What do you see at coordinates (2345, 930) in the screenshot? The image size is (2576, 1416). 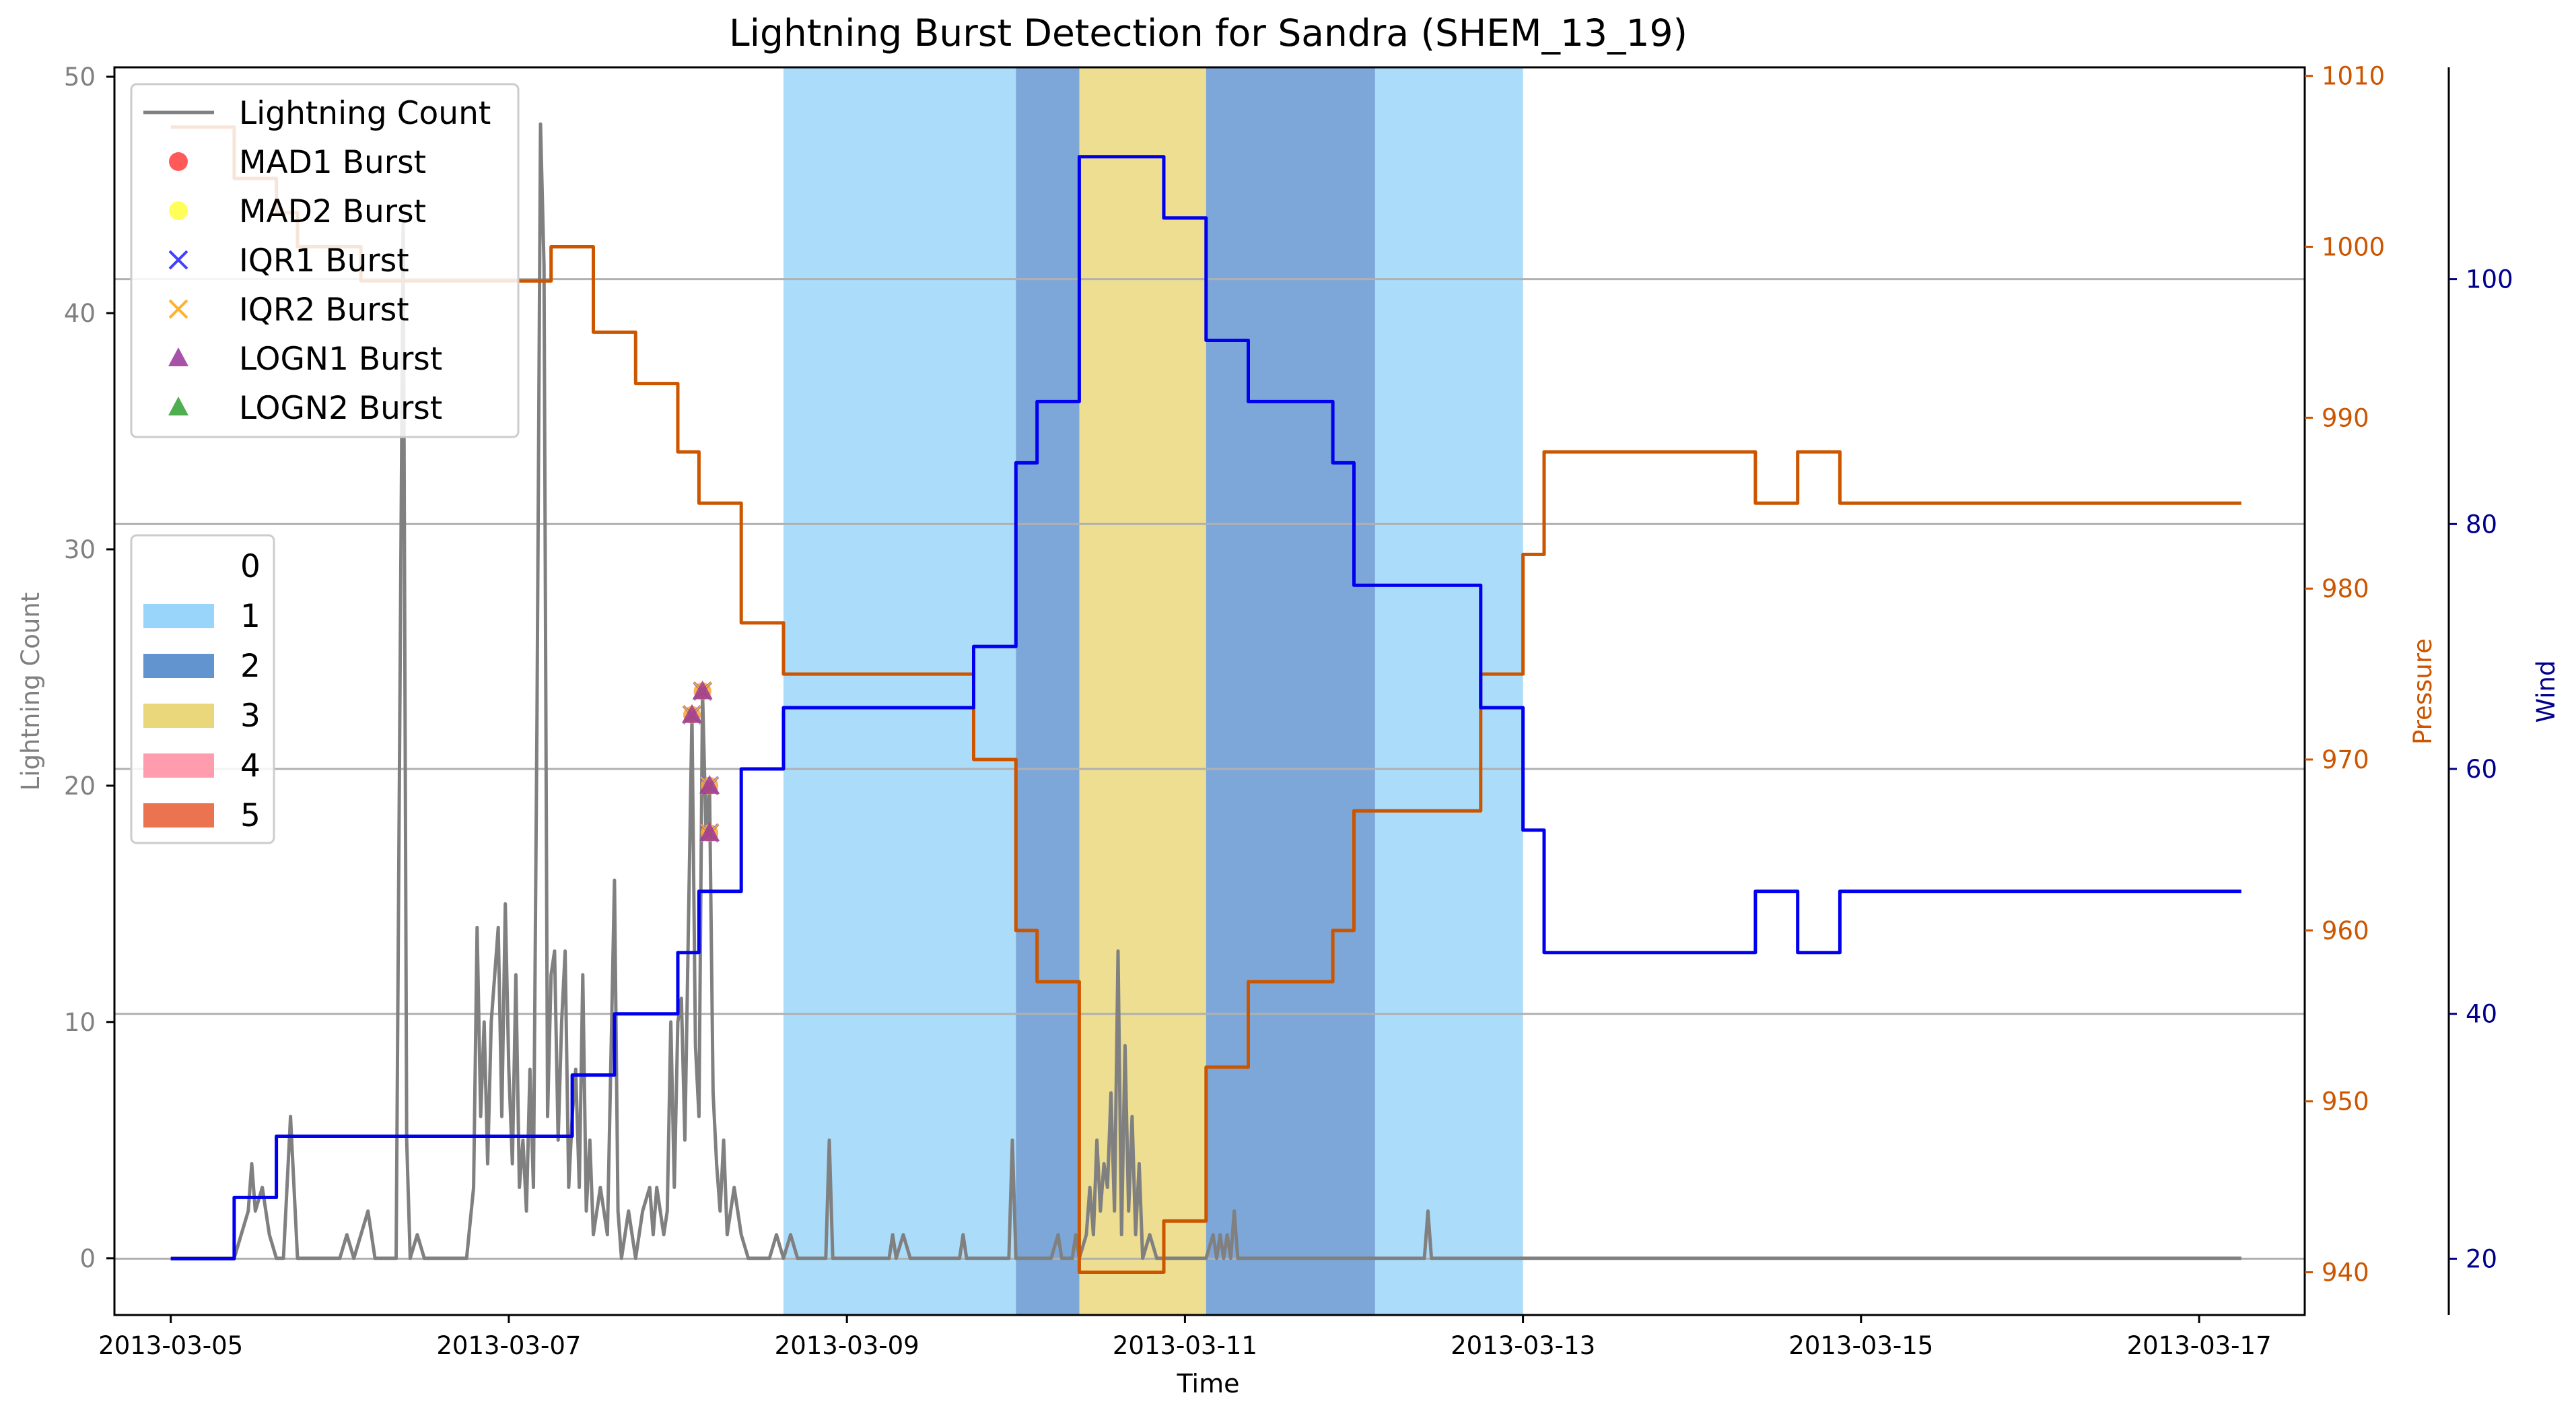 I see `pressure-tick-label: 960` at bounding box center [2345, 930].